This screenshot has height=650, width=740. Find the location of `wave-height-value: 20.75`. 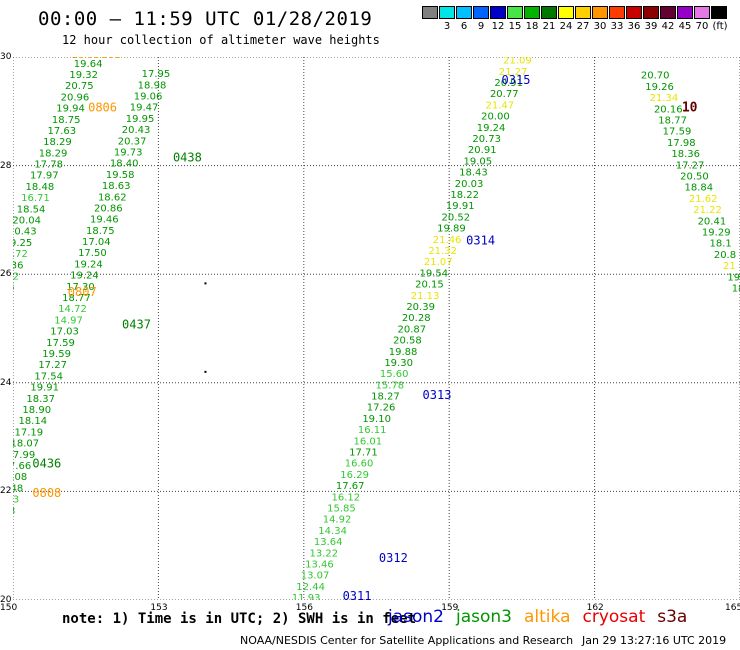

wave-height-value: 20.75 is located at coordinates (79, 86).